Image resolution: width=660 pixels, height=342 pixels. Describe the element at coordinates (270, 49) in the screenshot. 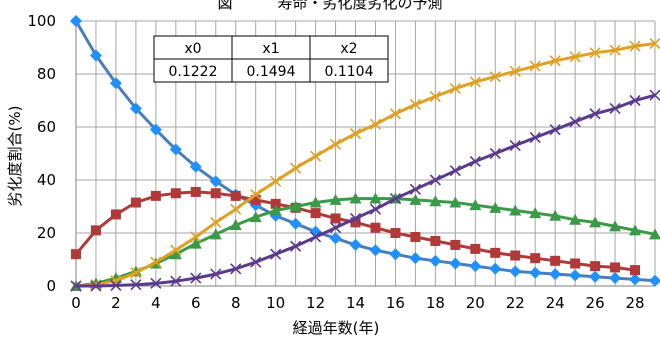

I see `parameter-header-x1: x1` at that location.